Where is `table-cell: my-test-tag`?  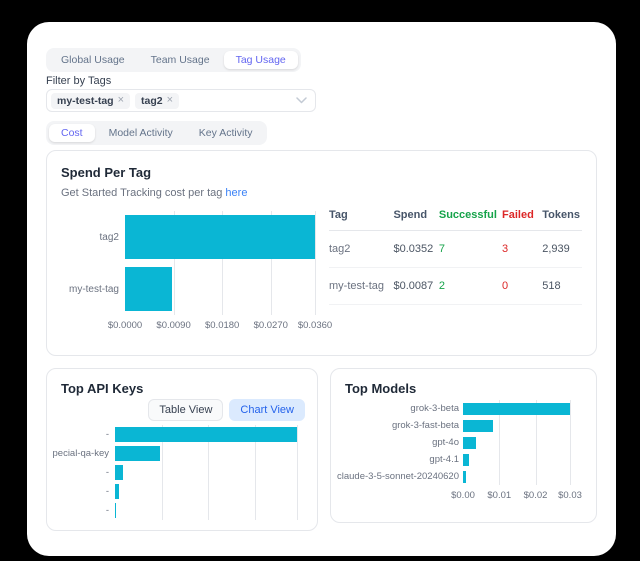
table-cell: my-test-tag is located at coordinates (361, 286).